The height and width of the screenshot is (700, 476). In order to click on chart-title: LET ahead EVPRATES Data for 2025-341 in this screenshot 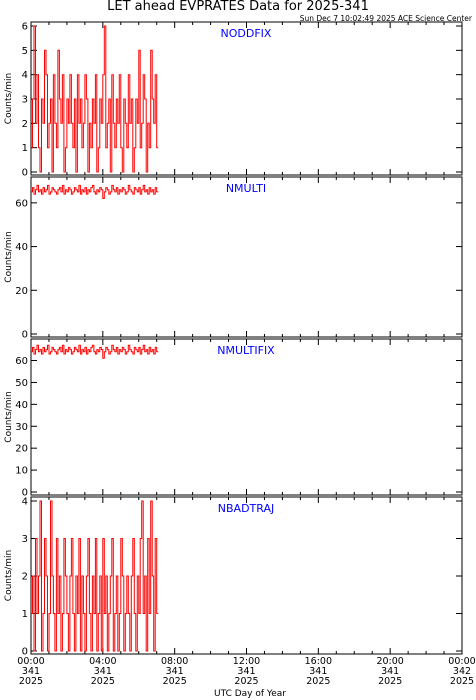, I will do `click(238, 7)`.